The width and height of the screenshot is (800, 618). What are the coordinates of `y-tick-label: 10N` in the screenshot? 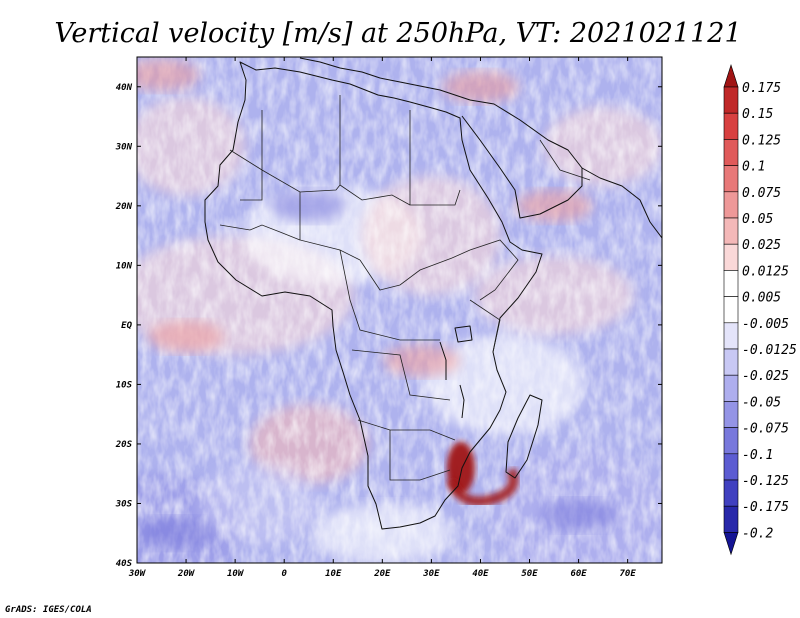 It's located at (124, 266).